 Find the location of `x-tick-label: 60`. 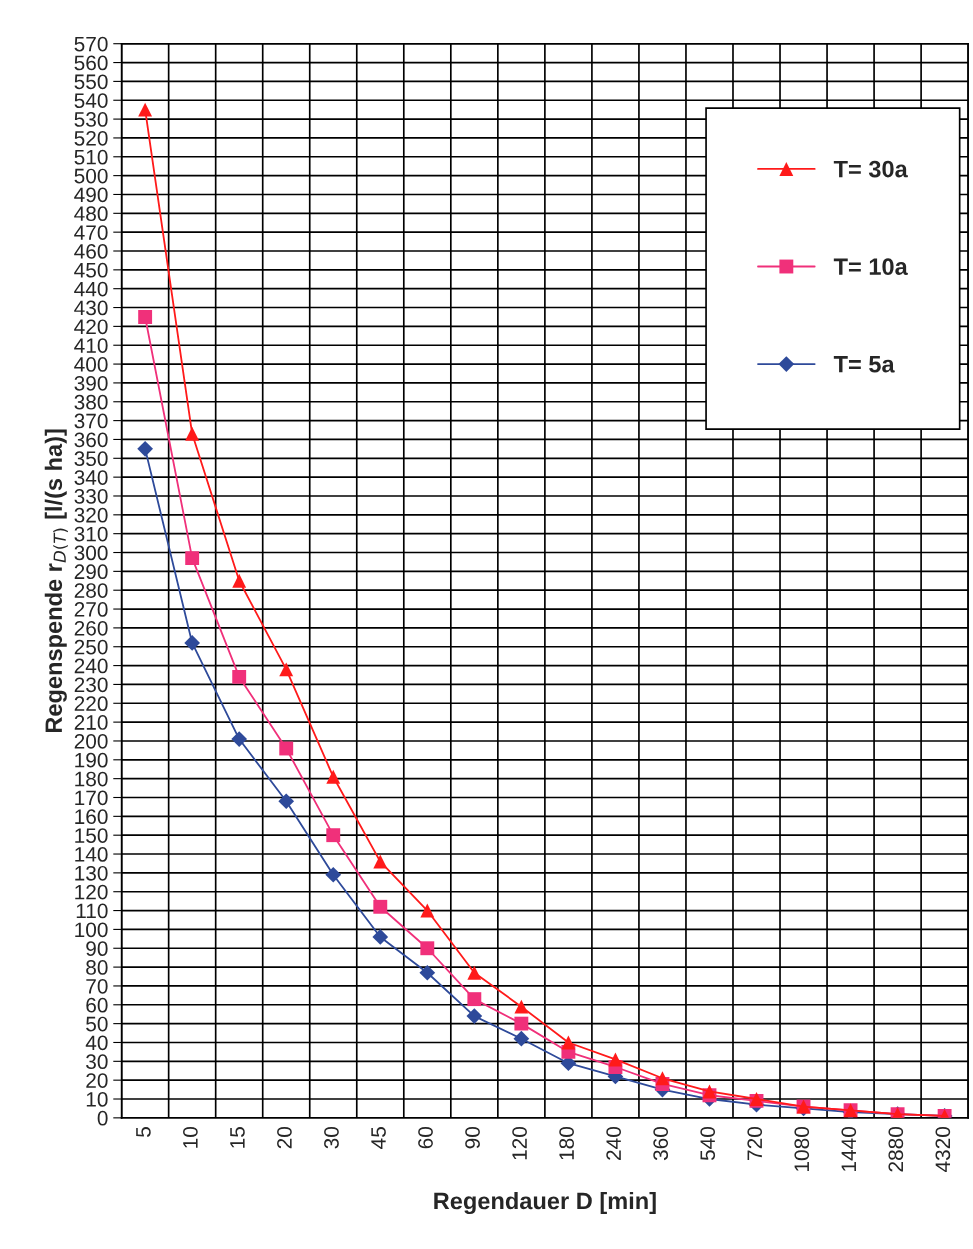

x-tick-label: 60 is located at coordinates (425, 1138).